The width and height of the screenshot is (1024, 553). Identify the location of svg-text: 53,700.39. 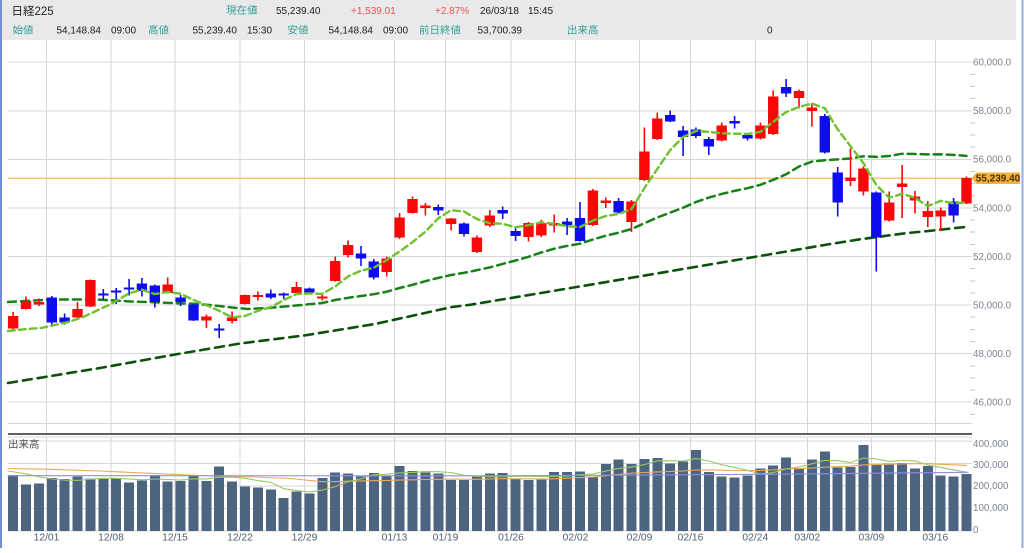
(500, 31).